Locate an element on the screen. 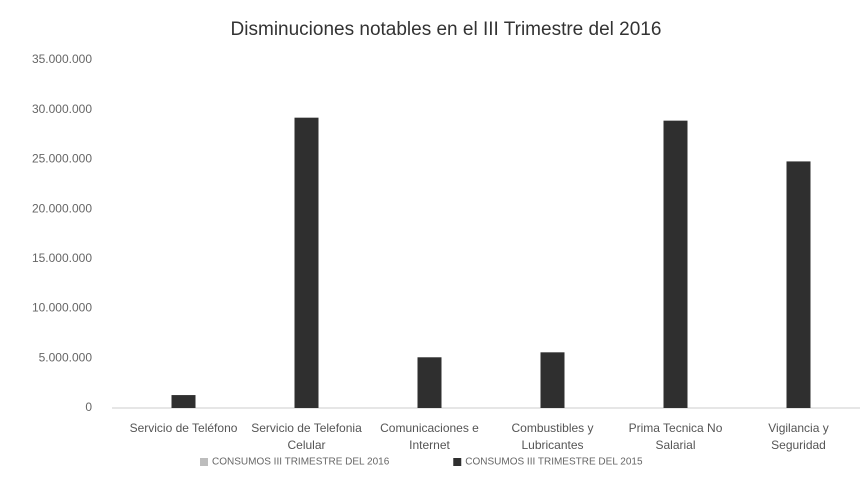 Image resolution: width=863 pixels, height=493 pixels. legend-label: CONSUMOS III TRIMESTRE DEL 2015 is located at coordinates (554, 462).